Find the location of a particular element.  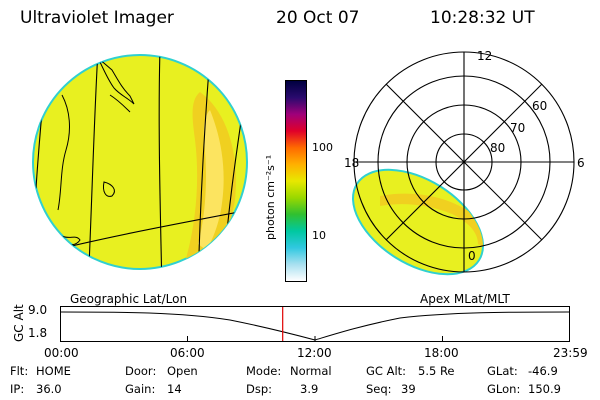

colorbar-tick-100: 100 is located at coordinates (322, 147).